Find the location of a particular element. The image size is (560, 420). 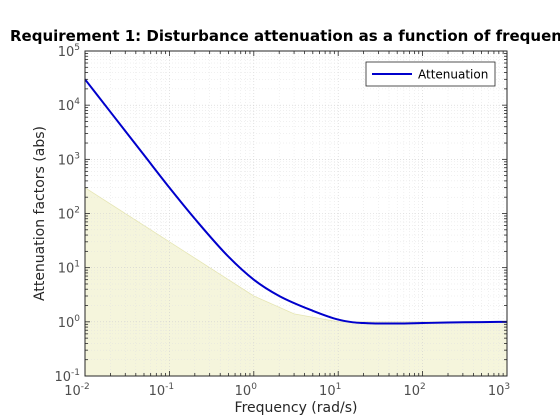

y-tick-label: 10⁰ is located at coordinates (69, 322).